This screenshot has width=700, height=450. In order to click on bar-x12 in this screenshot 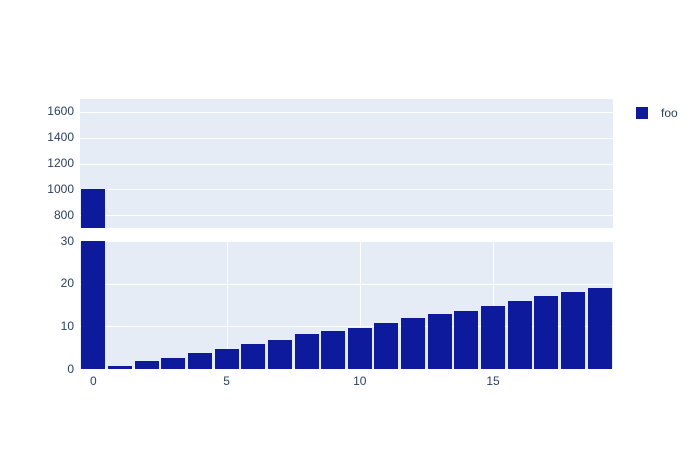, I will do `click(413, 343)`.